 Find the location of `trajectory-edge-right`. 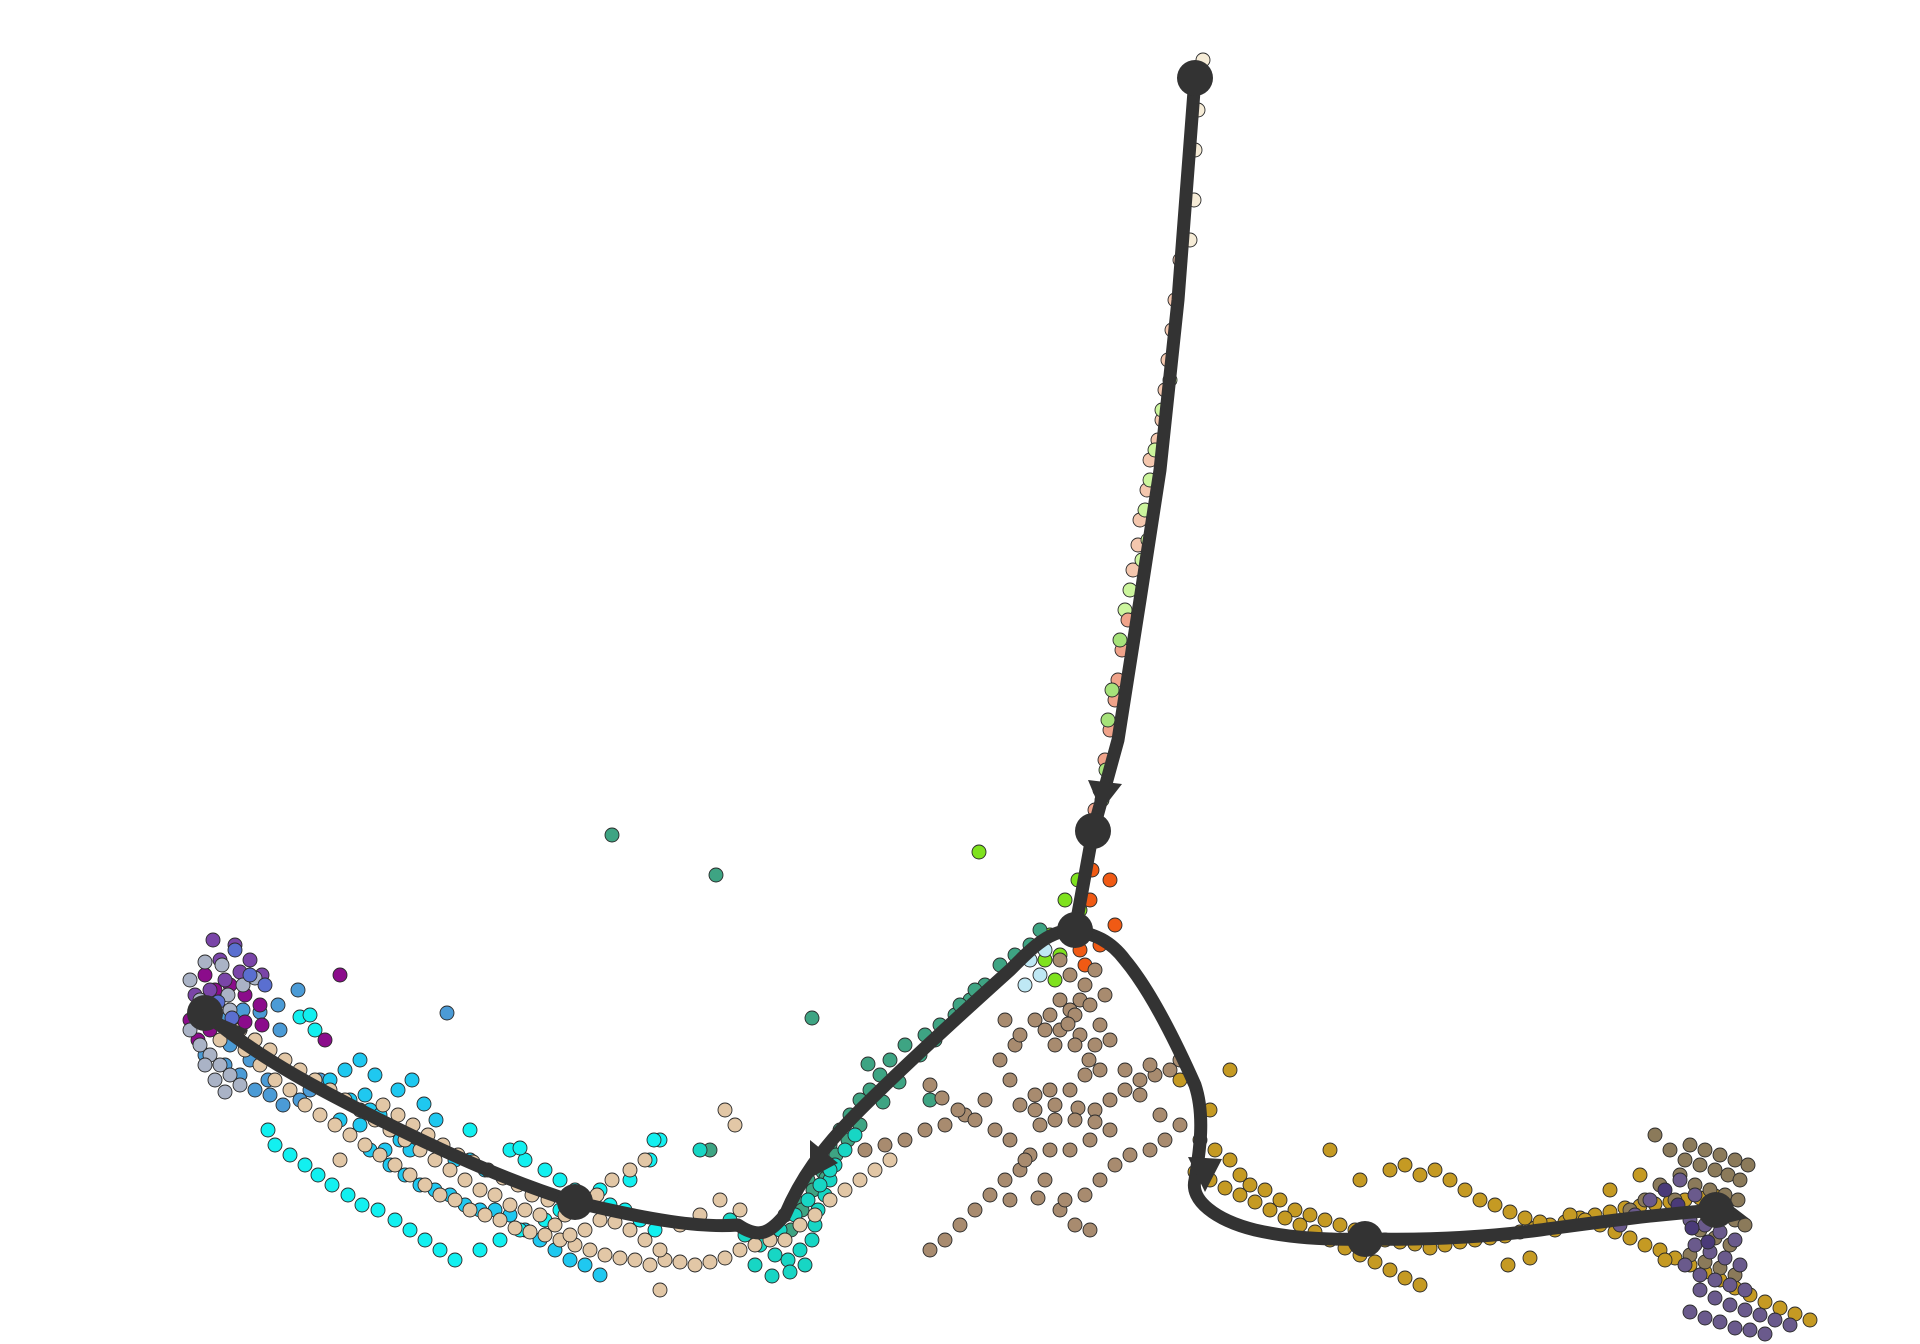

trajectory-edge-right is located at coordinates (1395, 1084).